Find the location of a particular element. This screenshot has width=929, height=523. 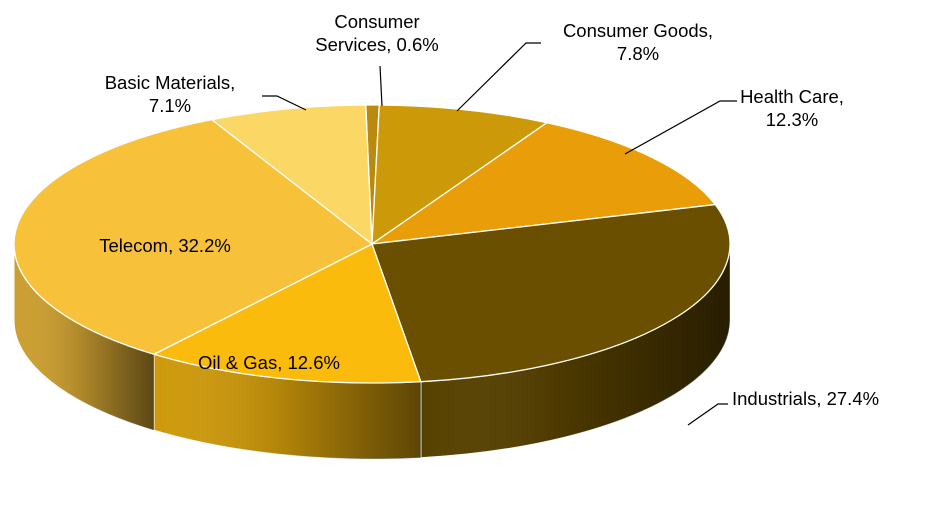

slice-health-care is located at coordinates (543, 183).